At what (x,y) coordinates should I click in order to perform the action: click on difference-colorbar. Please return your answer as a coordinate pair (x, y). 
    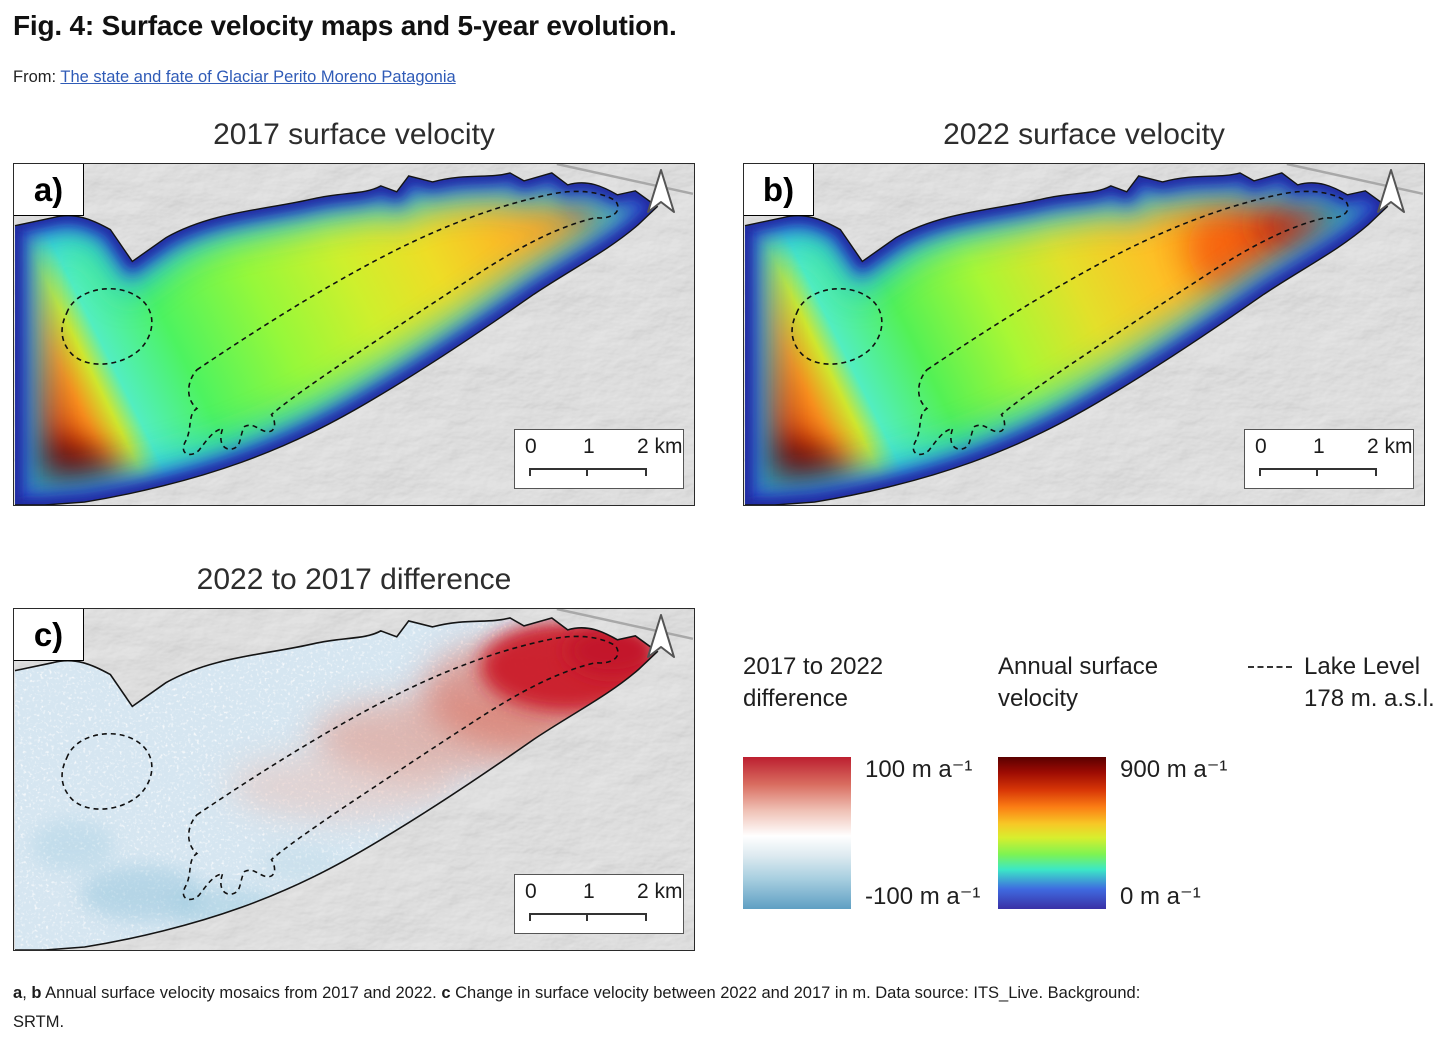
    Looking at the image, I should click on (797, 832).